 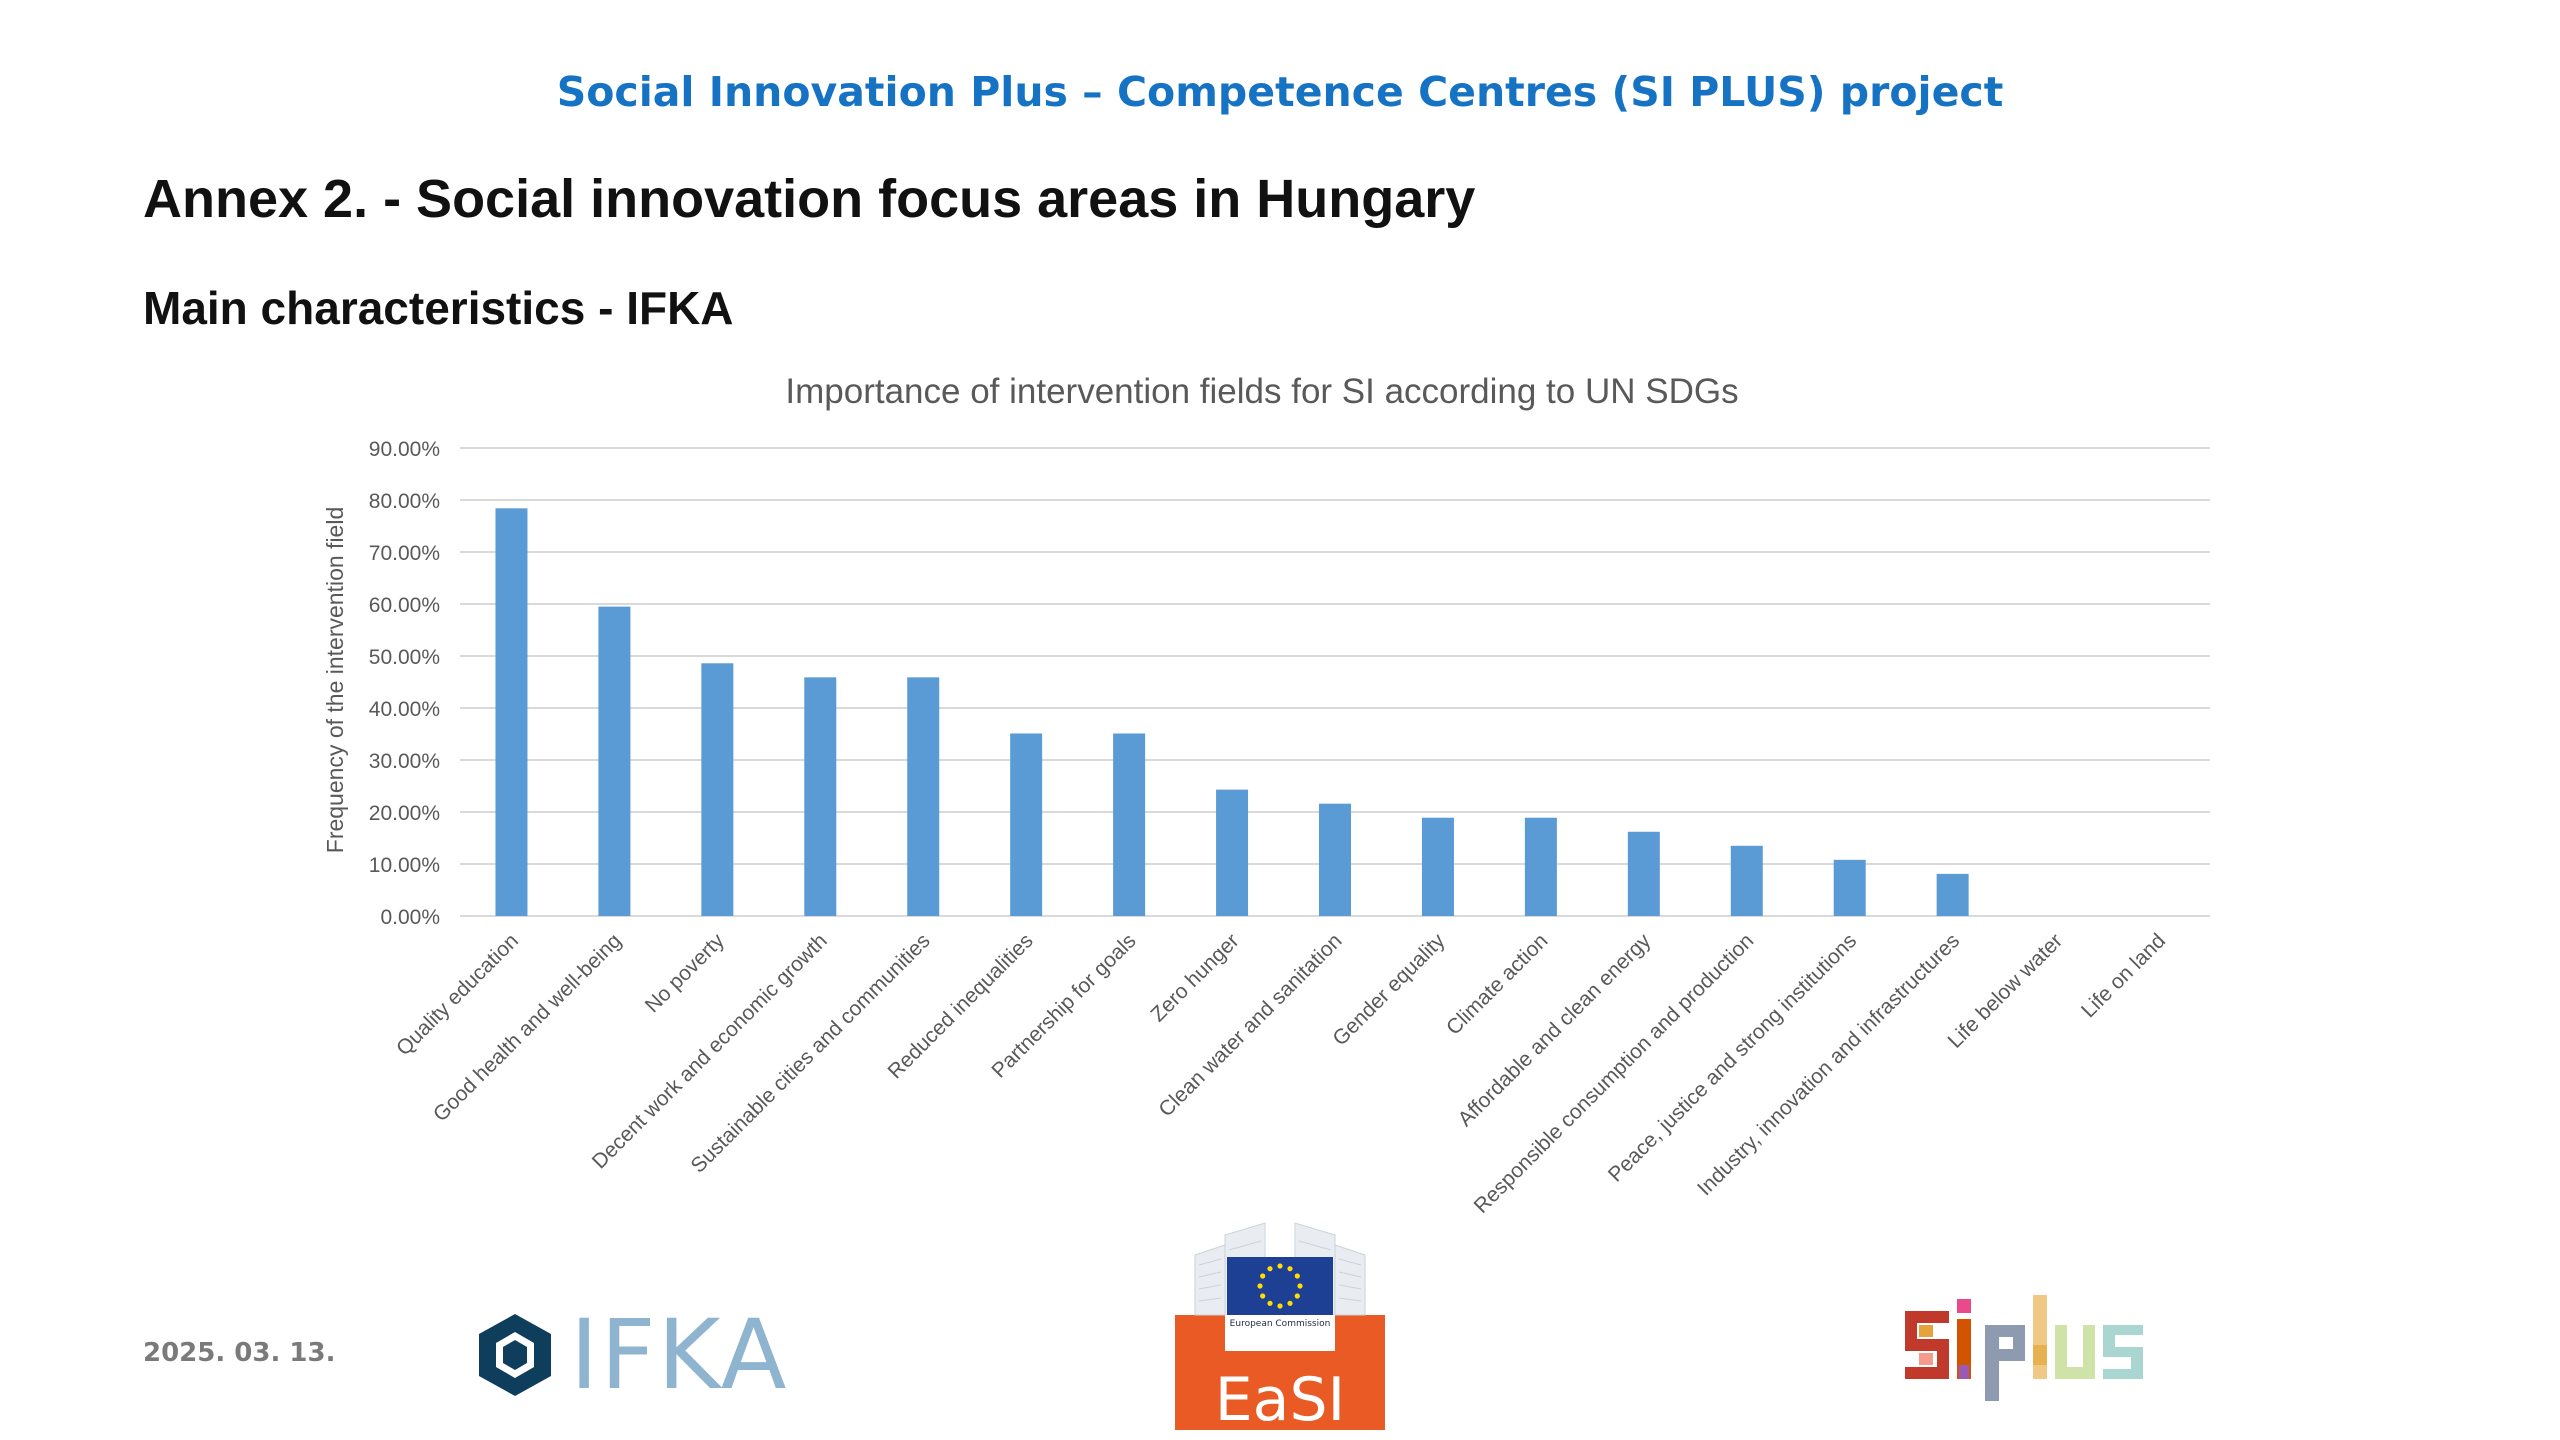 I want to click on x-tick-label: Climate action, so click(x=1497, y=984).